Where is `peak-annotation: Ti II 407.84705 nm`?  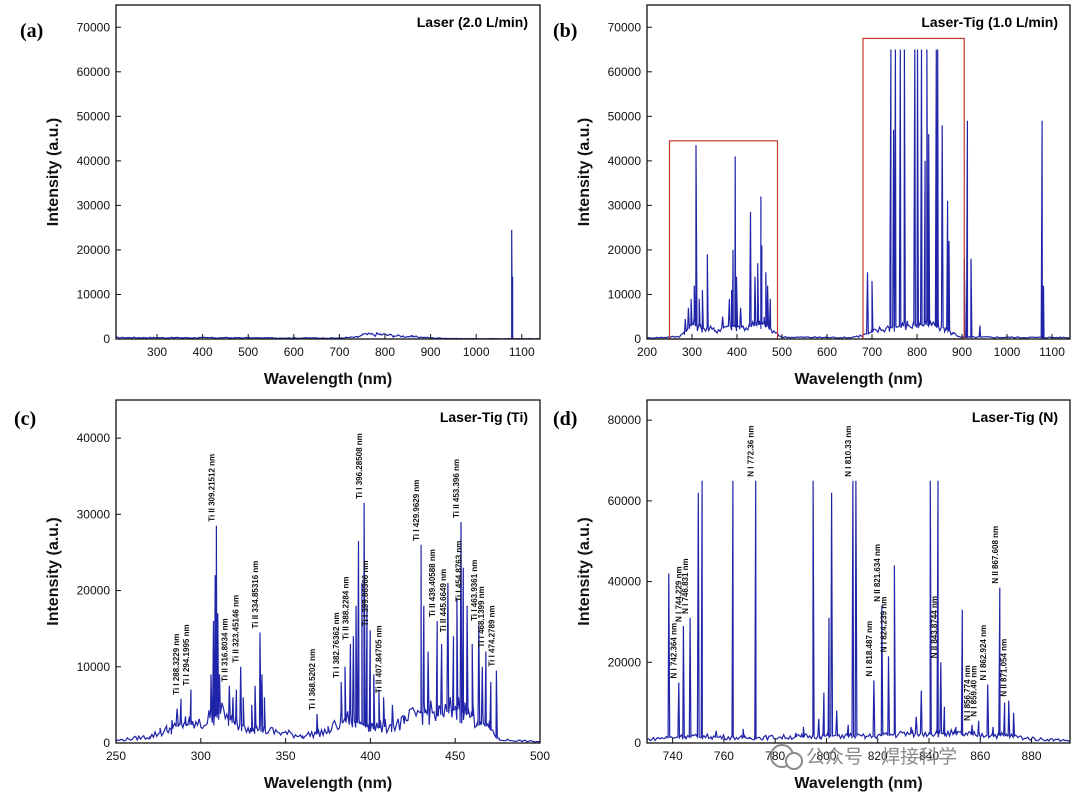
peak-annotation: Ti II 407.84705 nm is located at coordinates (379, 659).